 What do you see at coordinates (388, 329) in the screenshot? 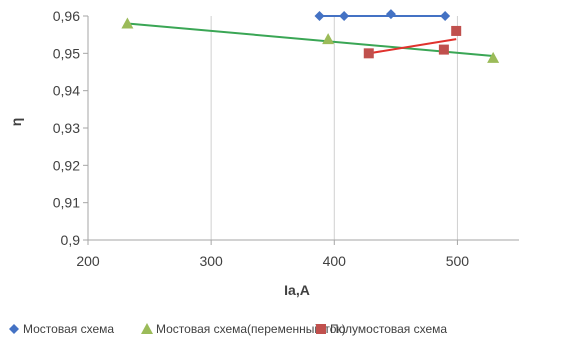
I see `legend-label: Полумостовая схема` at bounding box center [388, 329].